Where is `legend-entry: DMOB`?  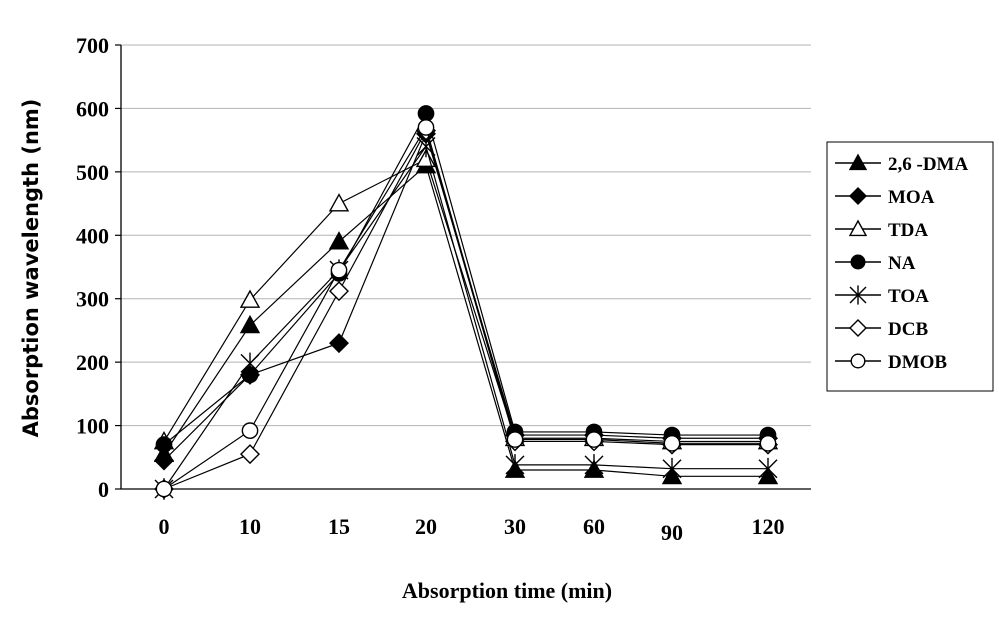
legend-entry: DMOB is located at coordinates (891, 362).